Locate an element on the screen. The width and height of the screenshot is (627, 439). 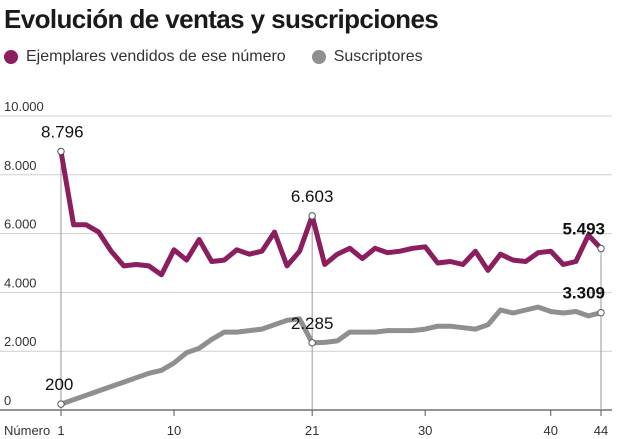
data-label: 2.285 is located at coordinates (312, 323).